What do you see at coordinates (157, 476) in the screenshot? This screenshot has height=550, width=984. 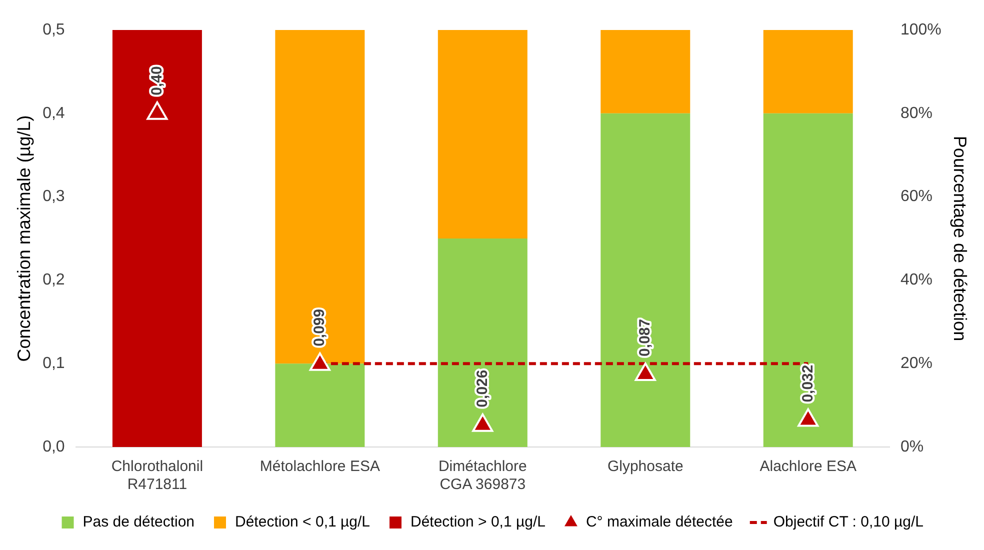 I see `x-tick-label: Chlorothalonil R471811` at bounding box center [157, 476].